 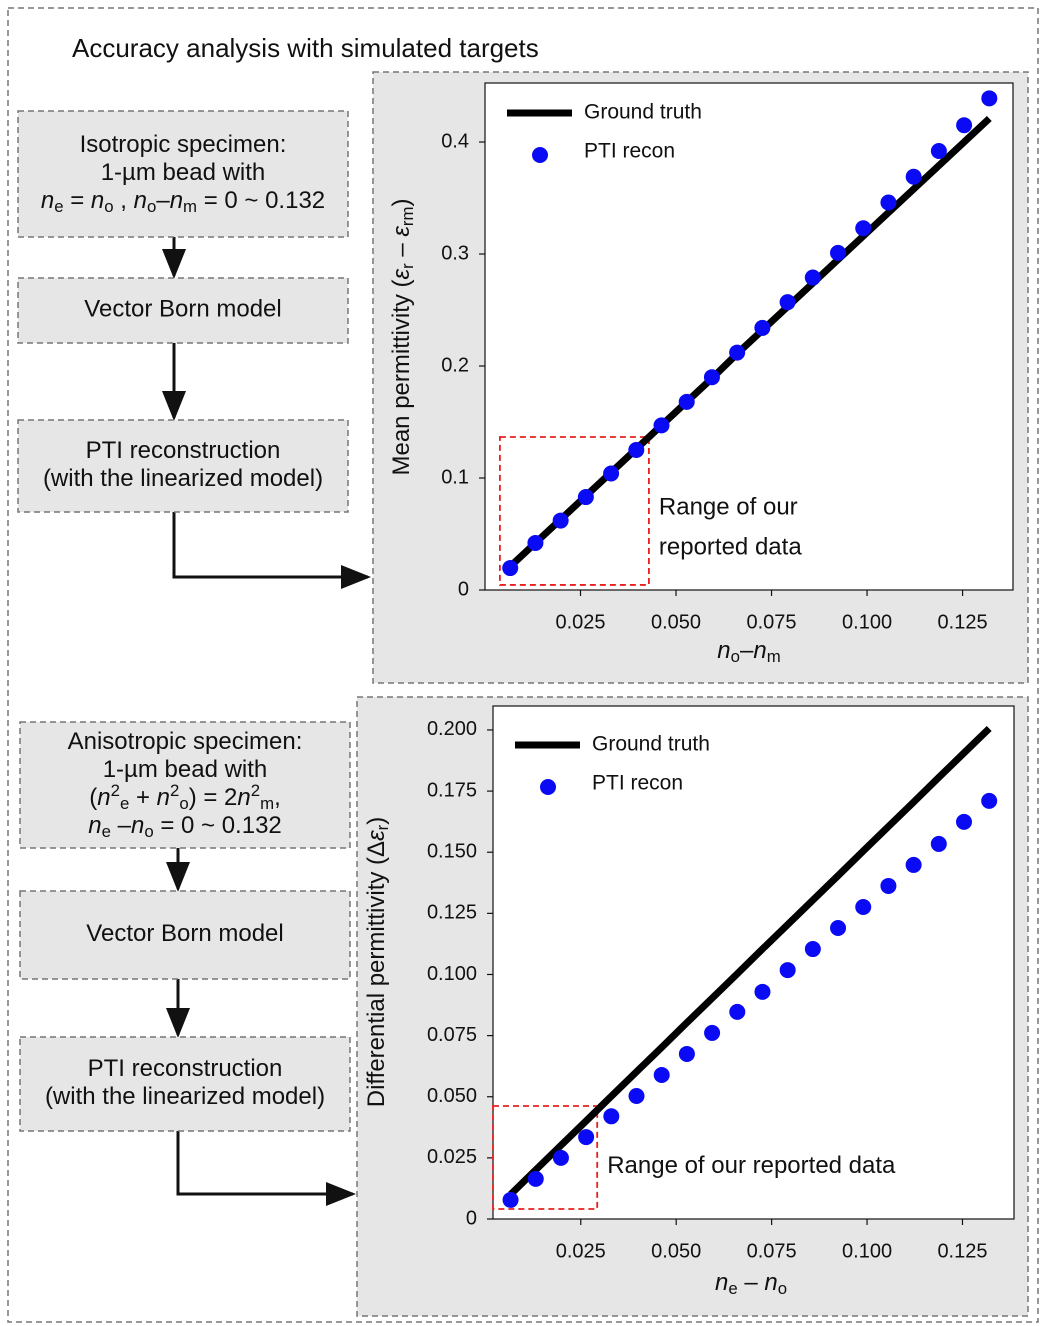 I want to click on legend-label: Ground truth, so click(x=643, y=112).